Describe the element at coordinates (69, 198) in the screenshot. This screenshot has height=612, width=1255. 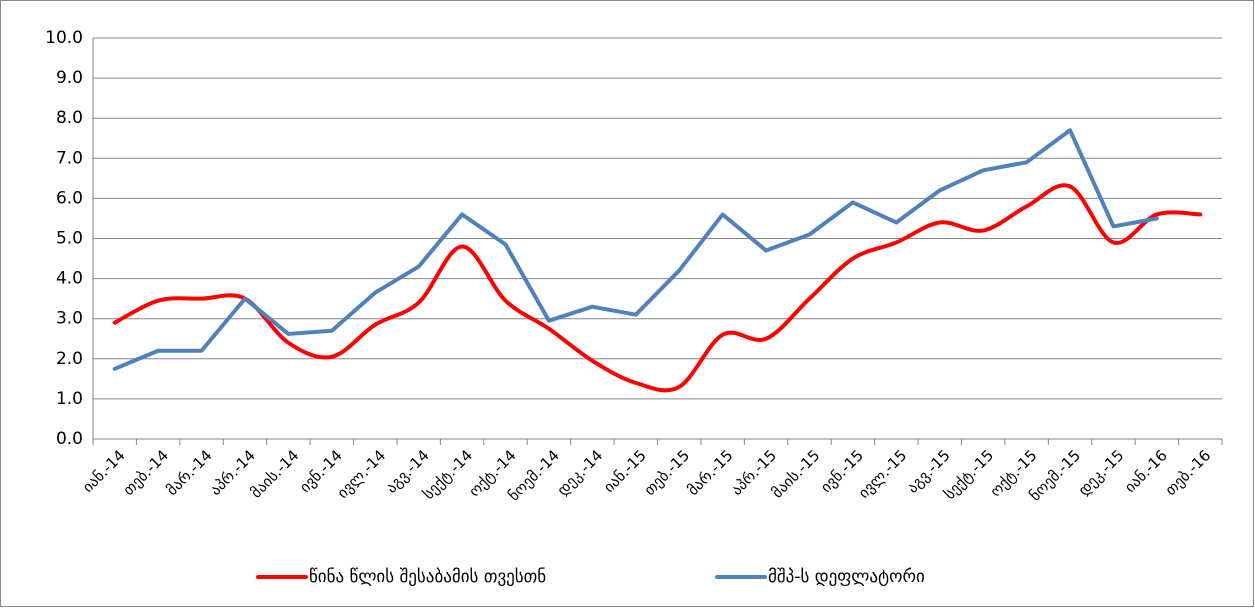
I see `y-tick-label: 6.0` at that location.